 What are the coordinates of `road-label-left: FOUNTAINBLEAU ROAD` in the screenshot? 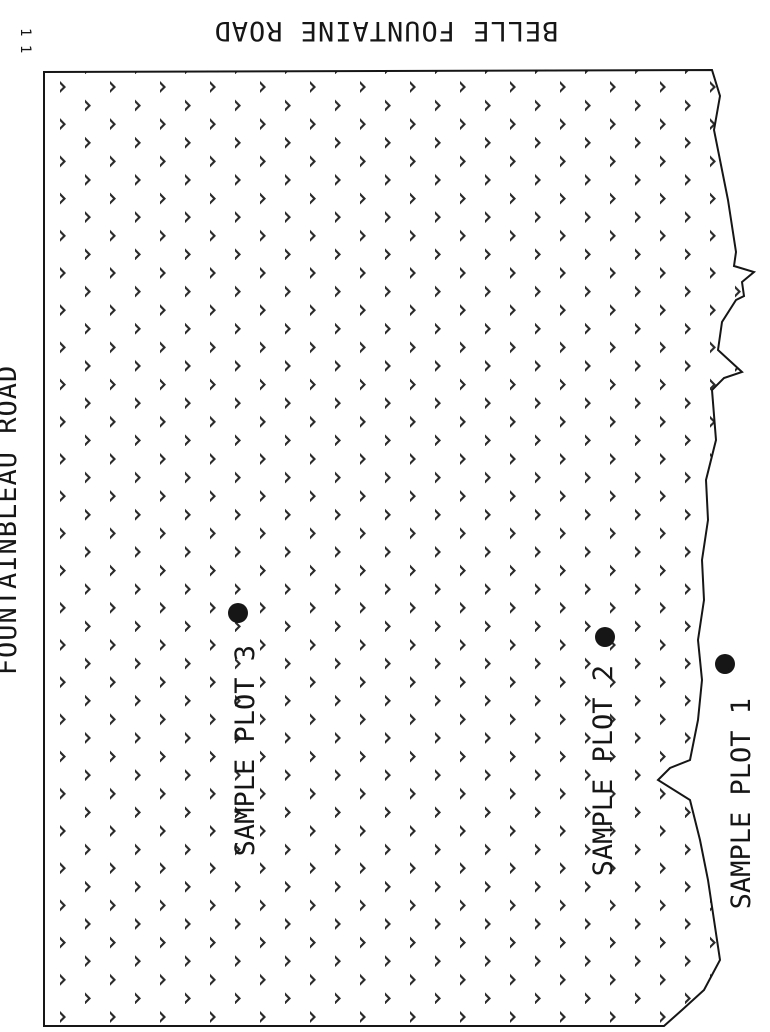 It's located at (11, 520).